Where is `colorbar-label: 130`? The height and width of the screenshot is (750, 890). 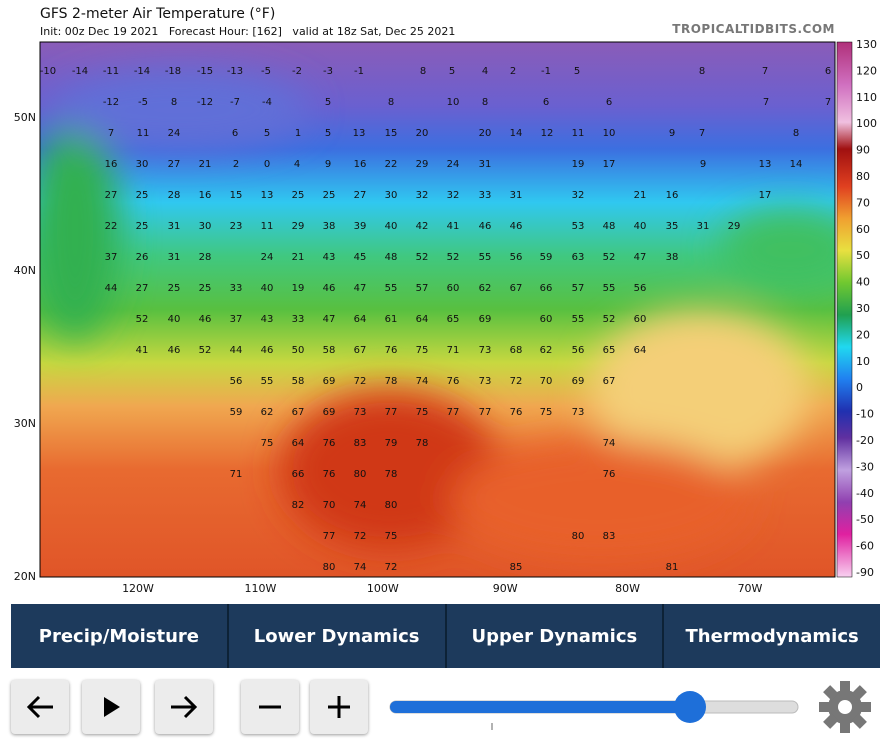
colorbar-label: 130 is located at coordinates (866, 44).